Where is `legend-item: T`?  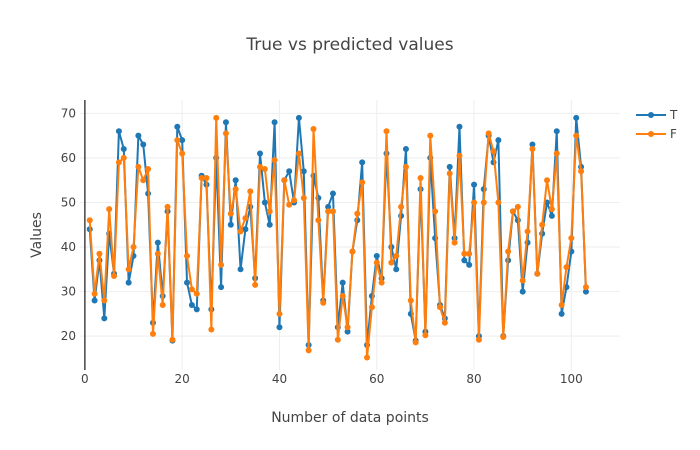
legend-item: T is located at coordinates (657, 115).